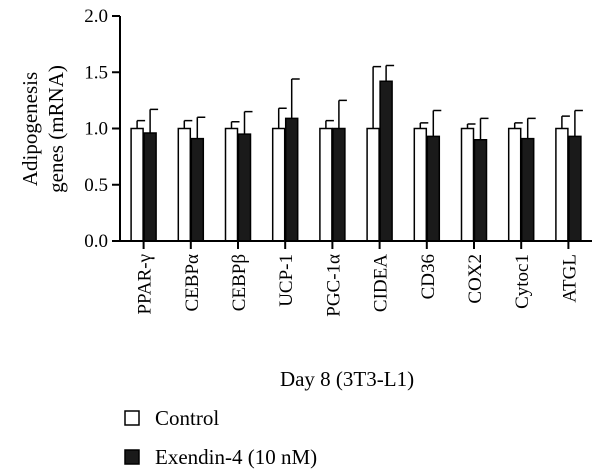 The width and height of the screenshot is (600, 474). What do you see at coordinates (569, 278) in the screenshot?
I see `x-tick-label: ATGL` at bounding box center [569, 278].